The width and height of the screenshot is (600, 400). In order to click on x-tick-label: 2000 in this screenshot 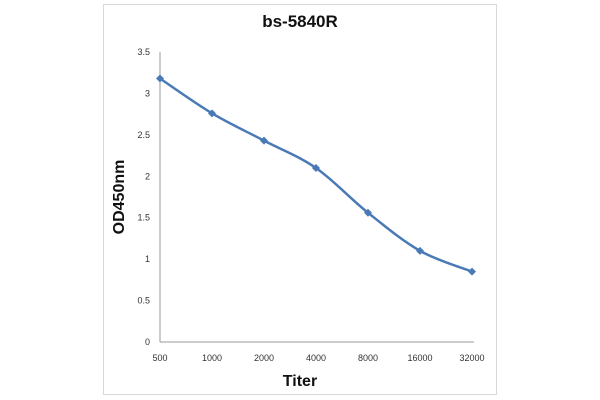, I will do `click(264, 358)`.